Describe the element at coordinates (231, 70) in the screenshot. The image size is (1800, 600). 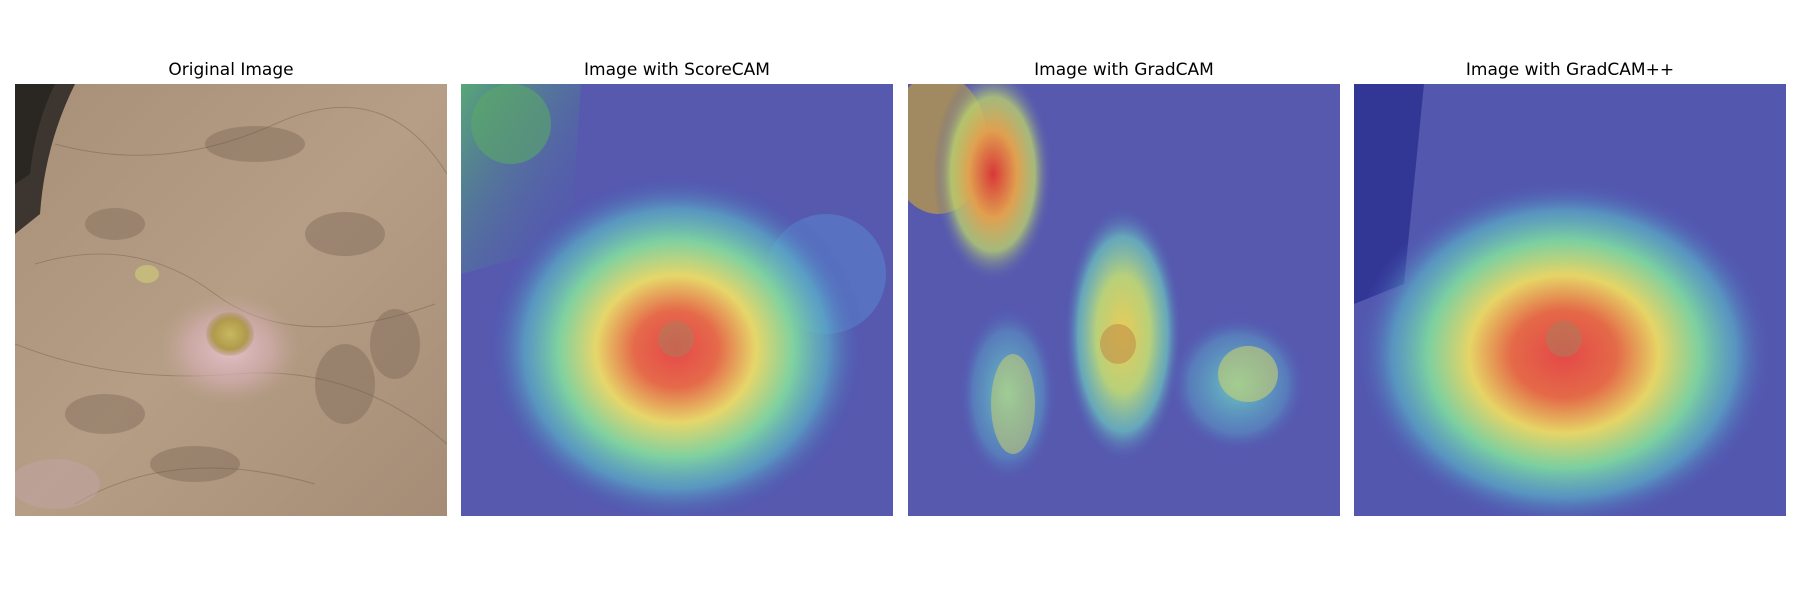
I see `panel-title: Original Image` at that location.